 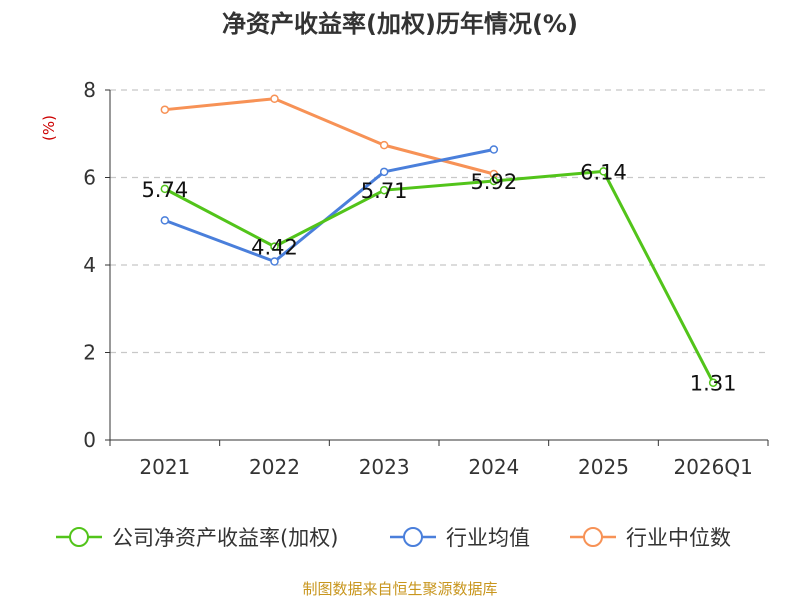 I want to click on data-label: 5.74, so click(x=164, y=190).